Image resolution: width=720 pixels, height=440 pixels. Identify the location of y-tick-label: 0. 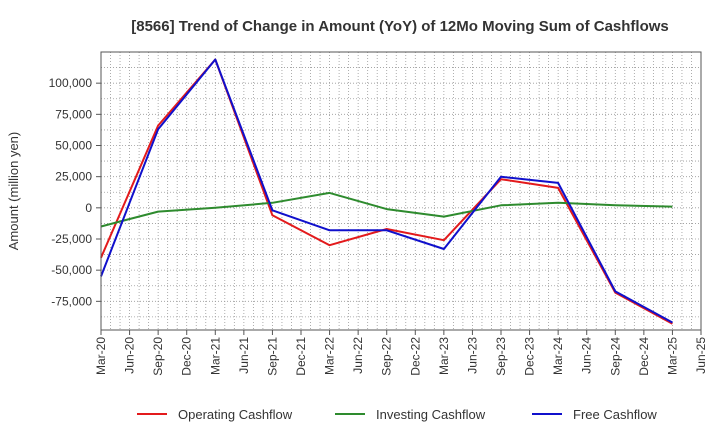
(88, 208).